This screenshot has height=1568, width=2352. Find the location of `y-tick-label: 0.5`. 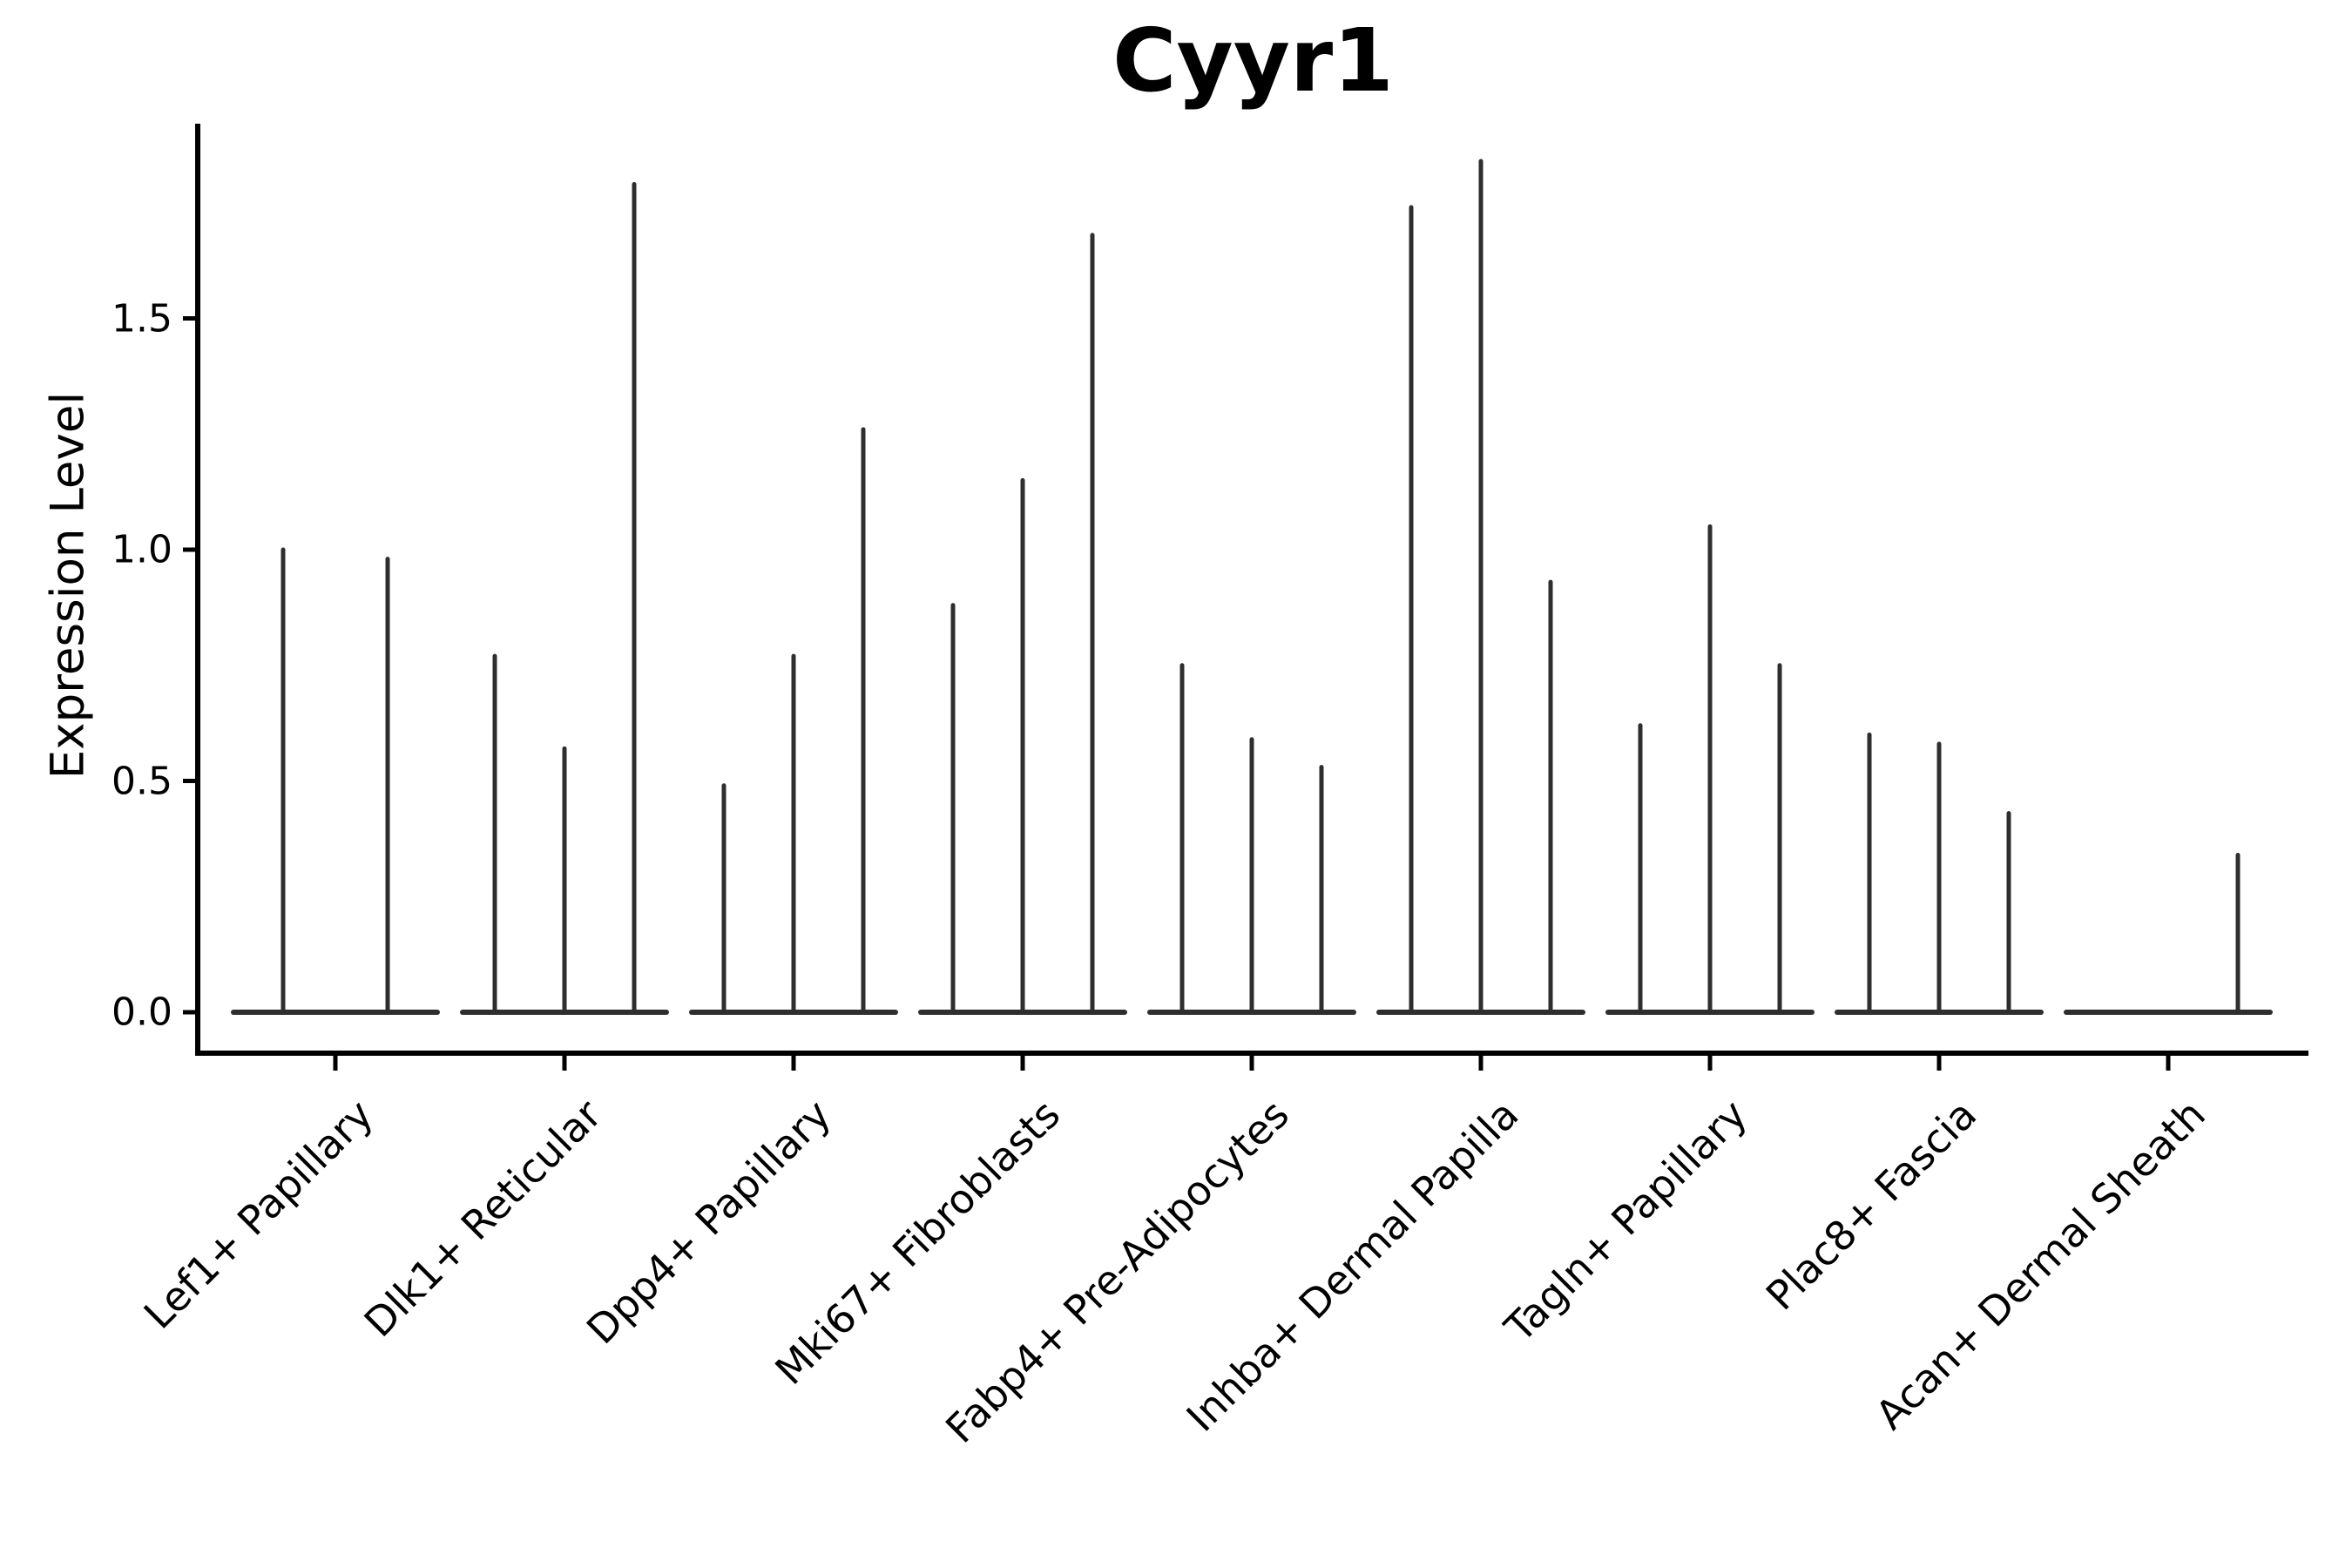

y-tick-label: 0.5 is located at coordinates (142, 781).